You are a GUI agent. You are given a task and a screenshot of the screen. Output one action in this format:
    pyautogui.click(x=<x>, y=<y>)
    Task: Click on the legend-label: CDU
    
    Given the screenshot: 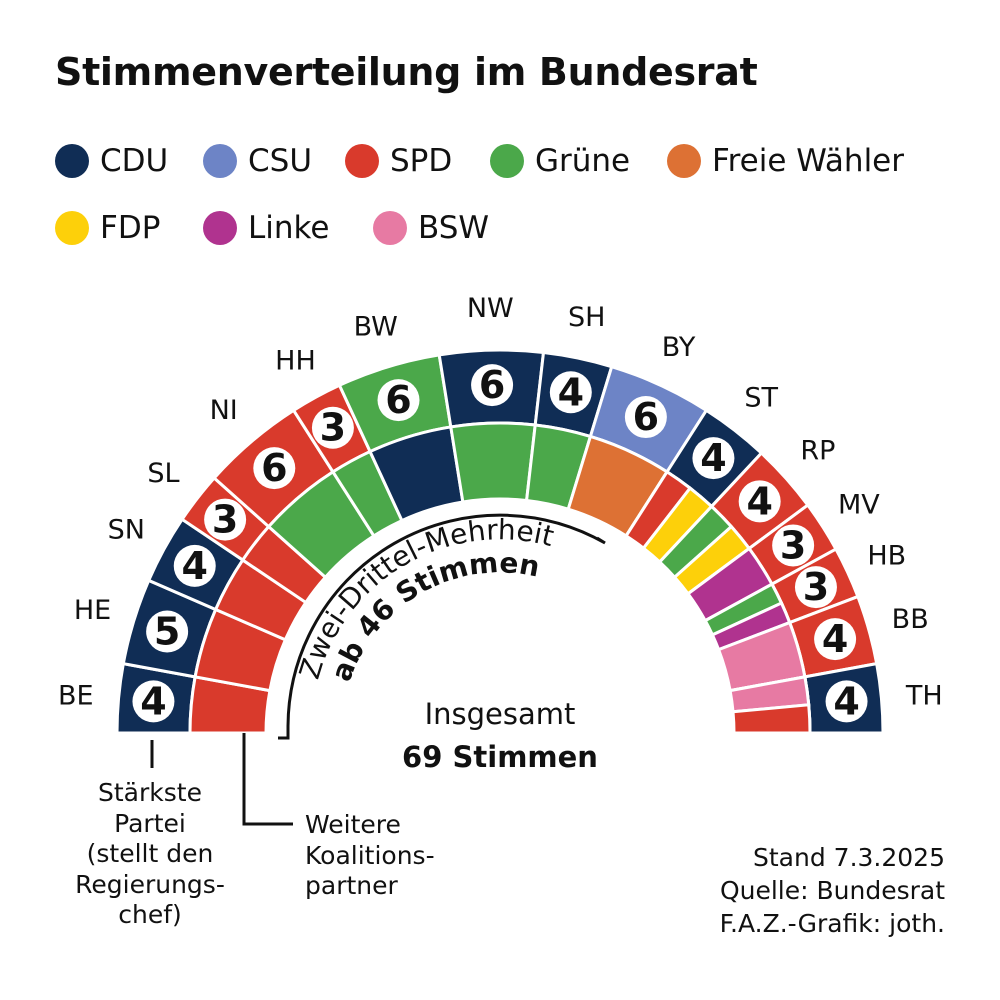 What is the action you would take?
    pyautogui.click(x=134, y=161)
    